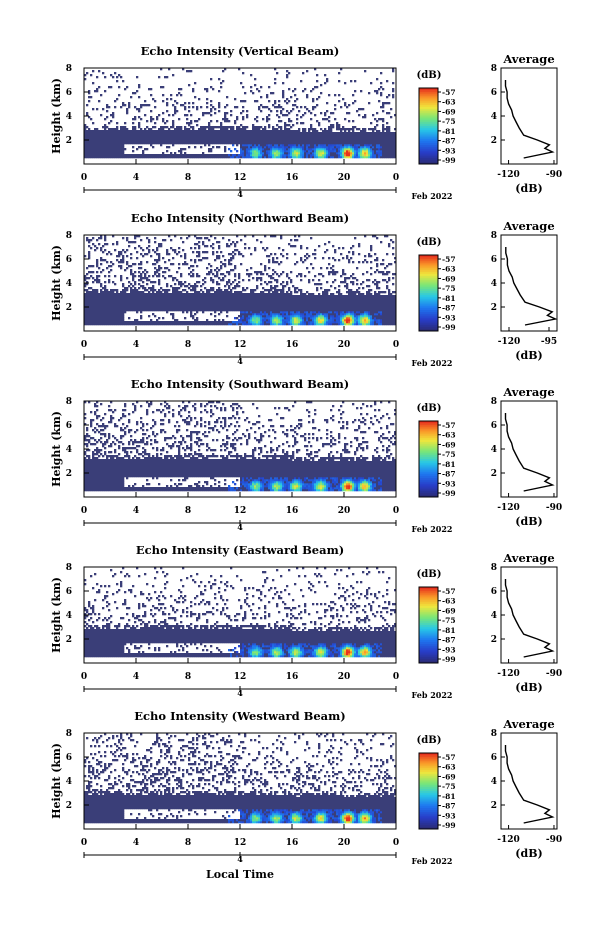 Image resolution: width=615 pixels, height=933 pixels. Describe the element at coordinates (84, 178) in the screenshot. I see `x-tick-label: 0` at that location.